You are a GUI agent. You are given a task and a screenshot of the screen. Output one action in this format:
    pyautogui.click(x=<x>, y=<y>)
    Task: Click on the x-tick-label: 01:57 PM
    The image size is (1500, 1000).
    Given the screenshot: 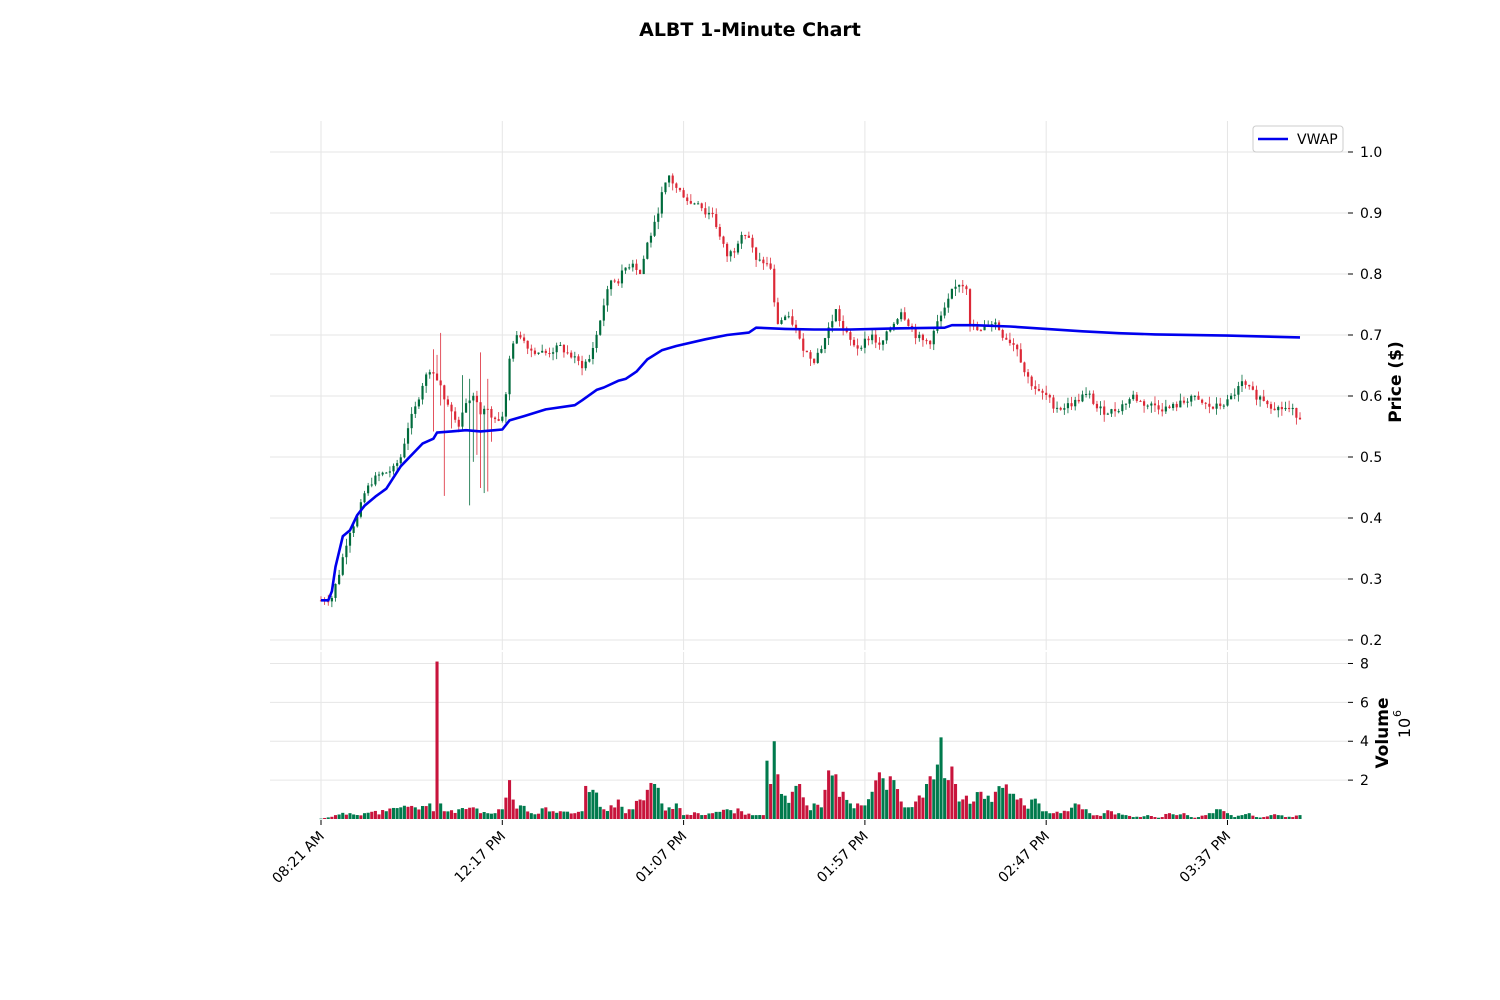 What is the action you would take?
    pyautogui.click(x=843, y=858)
    